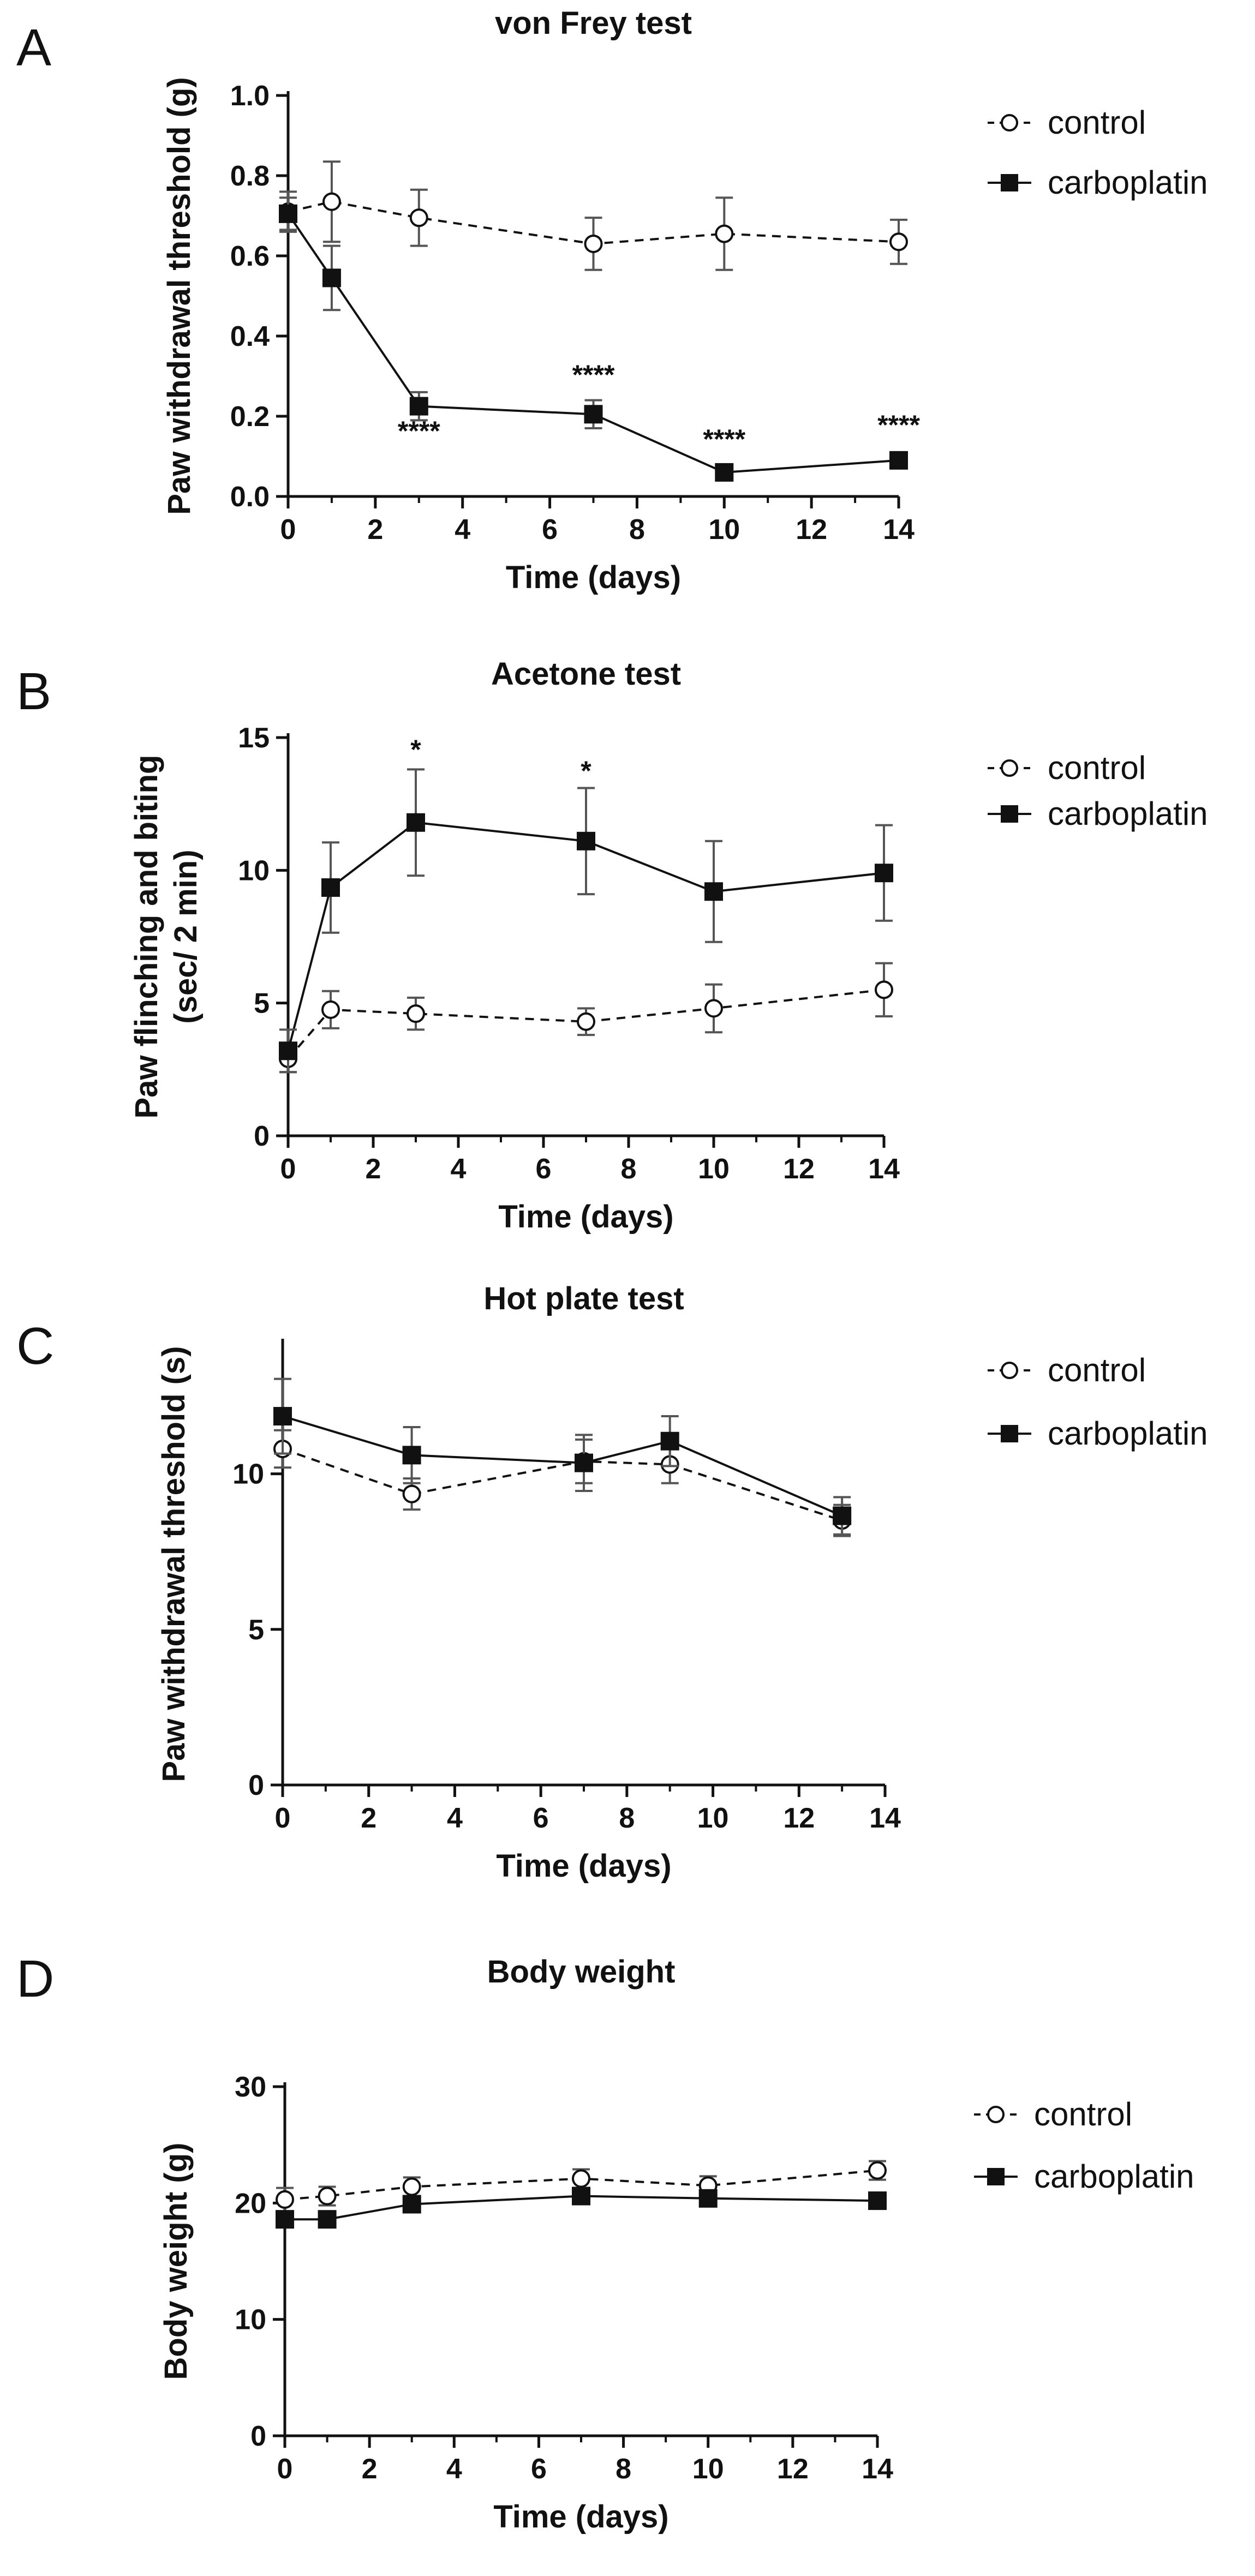 This screenshot has width=1255, height=2576. What do you see at coordinates (586, 674) in the screenshot?
I see `chart-title: Acetone test` at bounding box center [586, 674].